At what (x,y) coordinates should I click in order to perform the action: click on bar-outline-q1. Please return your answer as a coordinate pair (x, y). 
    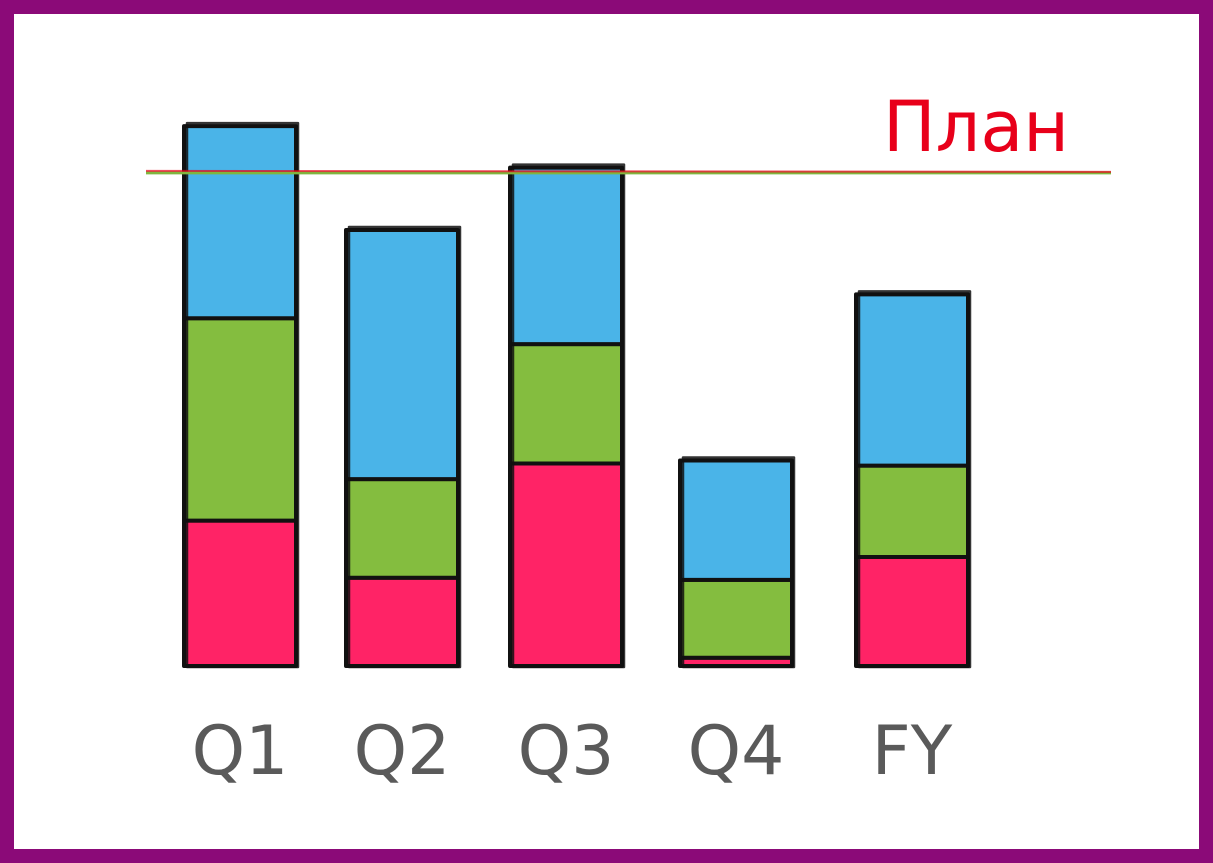
    Looking at the image, I should click on (242, 395).